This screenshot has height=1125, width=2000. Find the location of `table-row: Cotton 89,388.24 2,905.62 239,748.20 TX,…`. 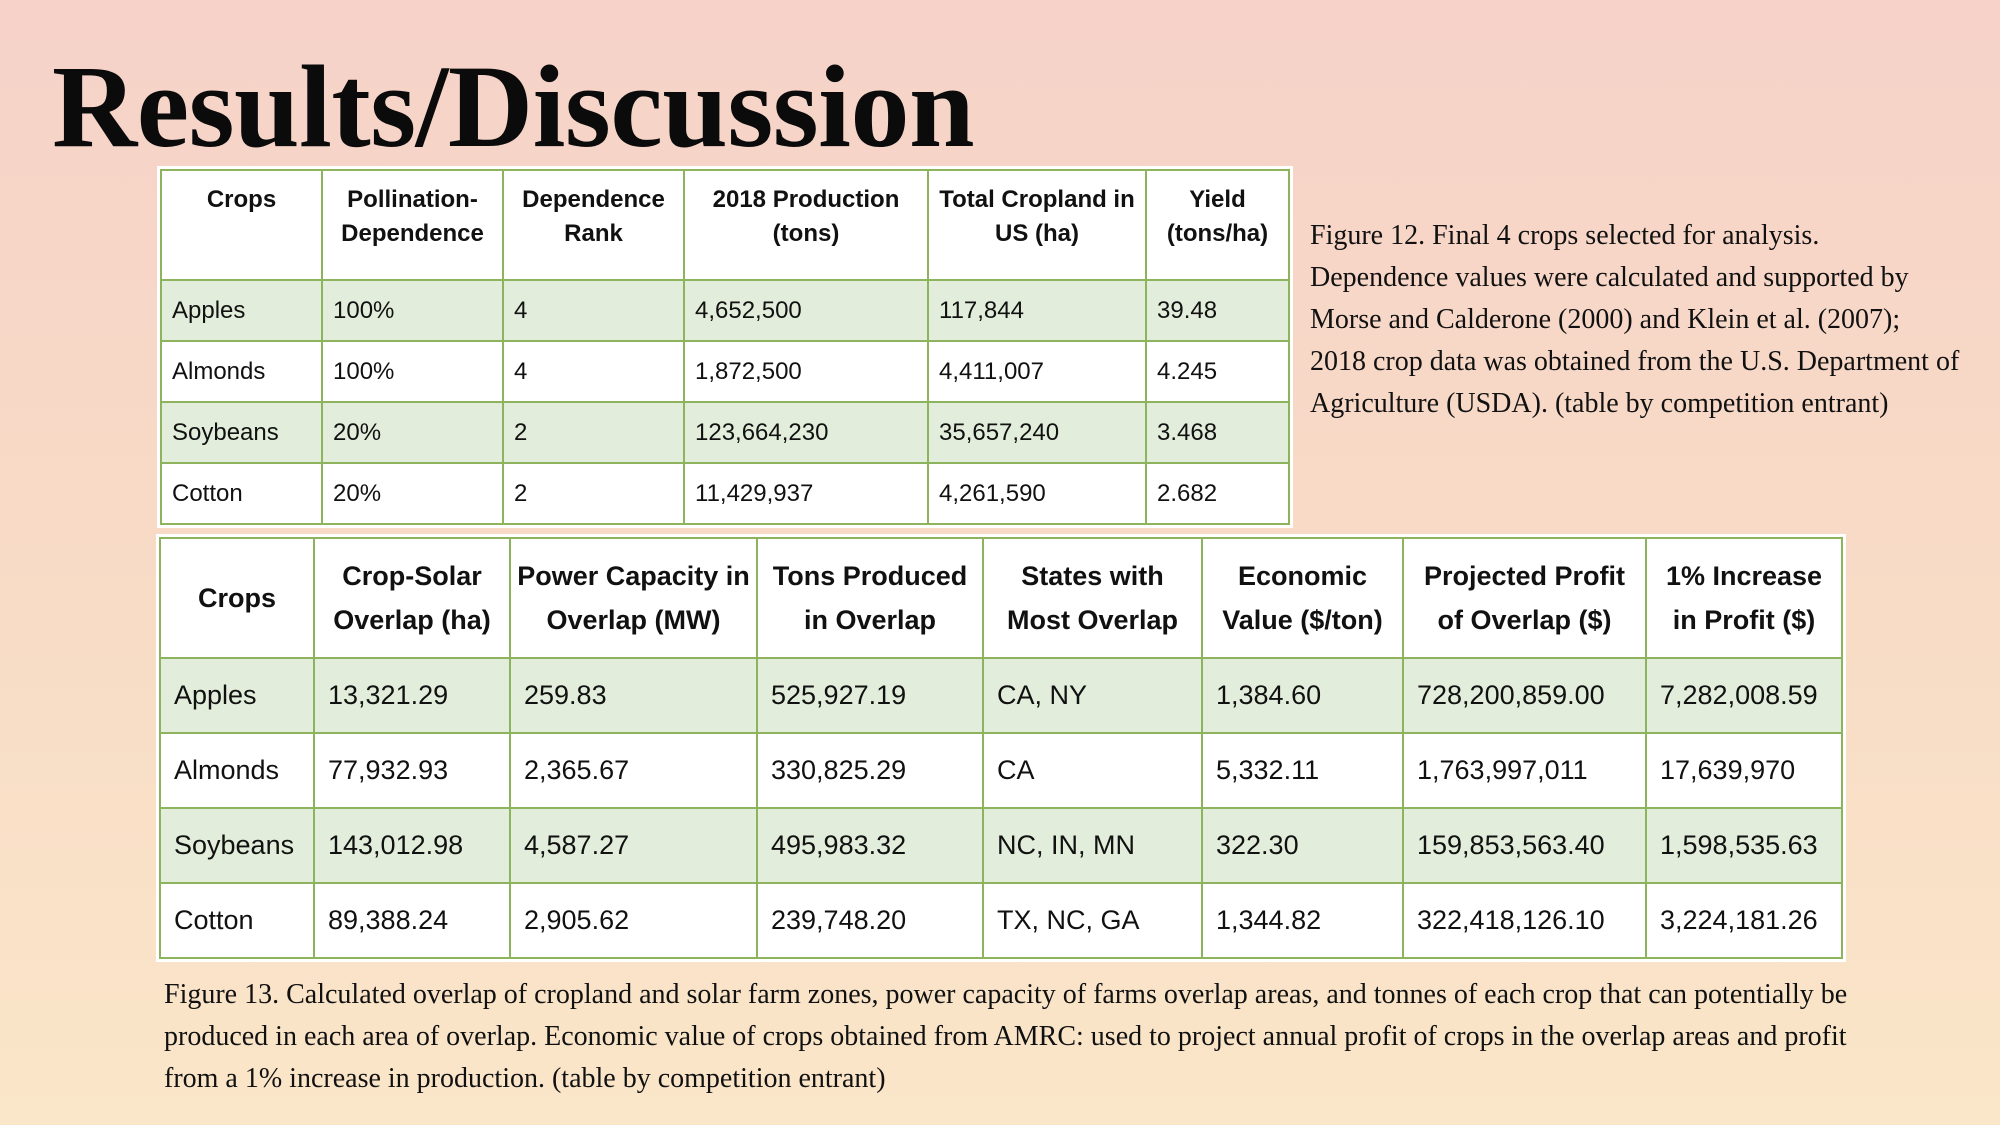

table-row: Cotton 89,388.24 2,905.62 239,748.20 TX,… is located at coordinates (1001, 920).